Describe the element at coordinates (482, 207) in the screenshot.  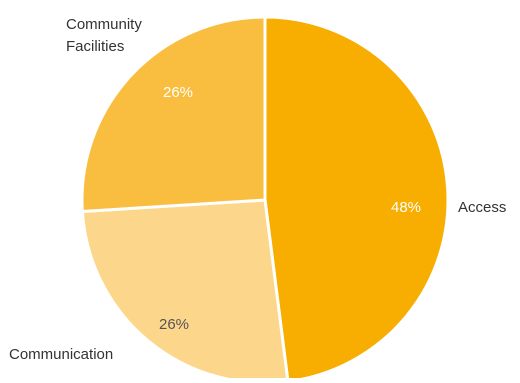
I see `category-label-access: Access` at that location.